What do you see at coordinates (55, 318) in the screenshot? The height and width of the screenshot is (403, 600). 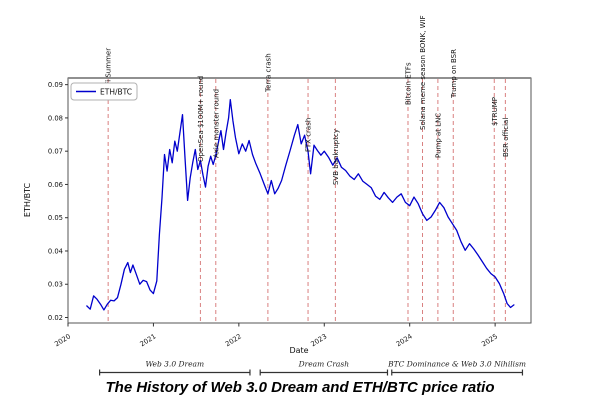 I see `y-tick-label: 0.02` at bounding box center [55, 318].